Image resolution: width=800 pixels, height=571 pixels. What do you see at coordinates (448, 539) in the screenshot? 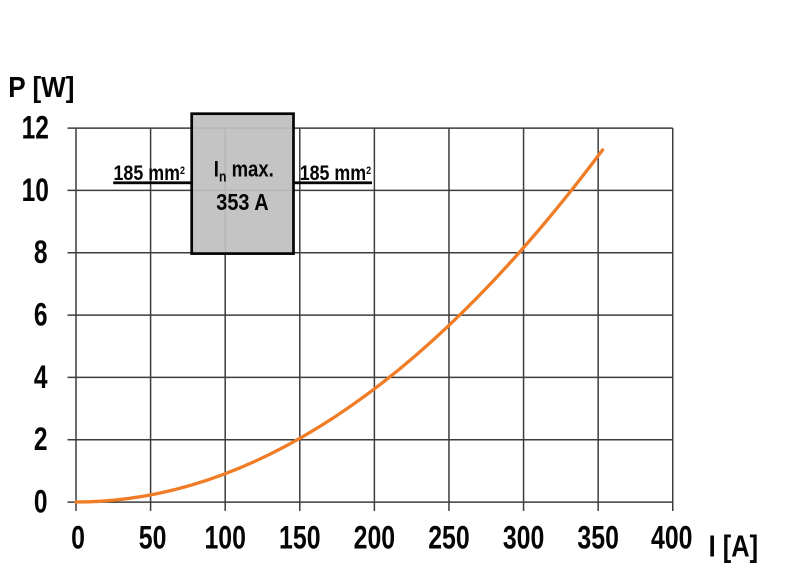
I see `svg-text: 250` at bounding box center [448, 539].